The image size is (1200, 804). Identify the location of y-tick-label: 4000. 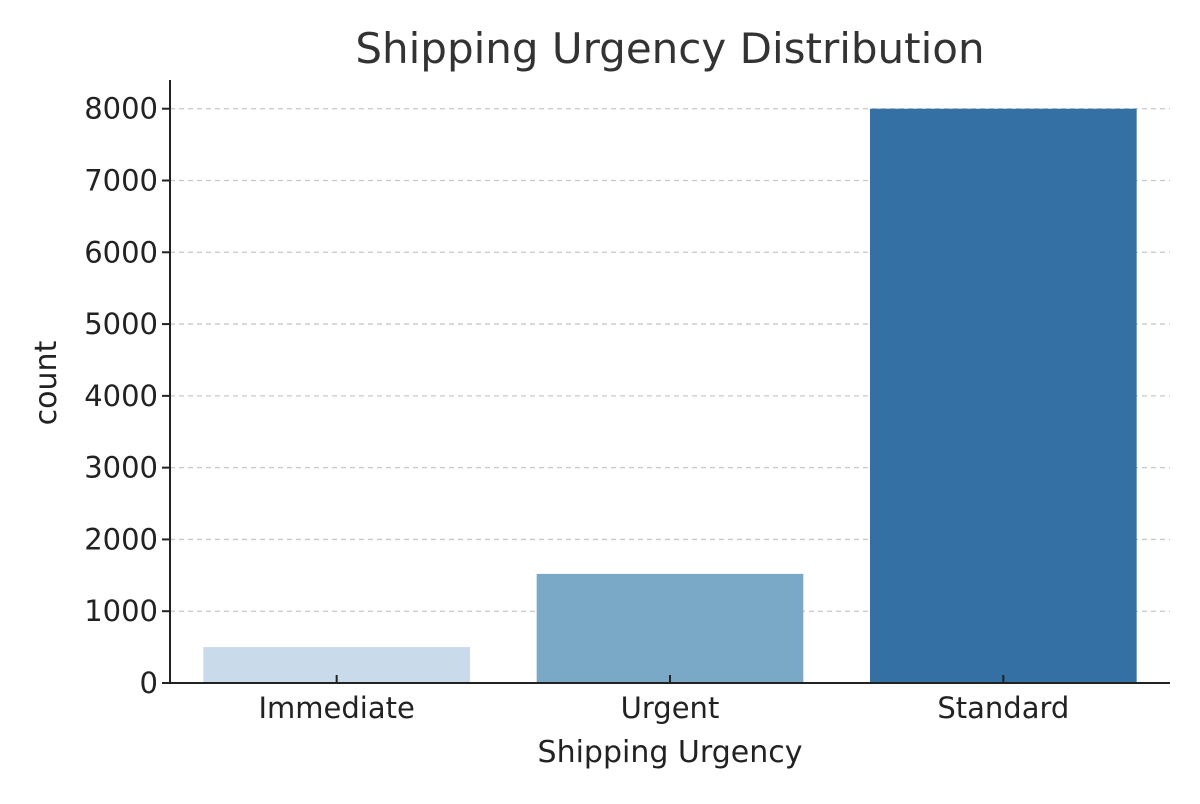
(121, 396).